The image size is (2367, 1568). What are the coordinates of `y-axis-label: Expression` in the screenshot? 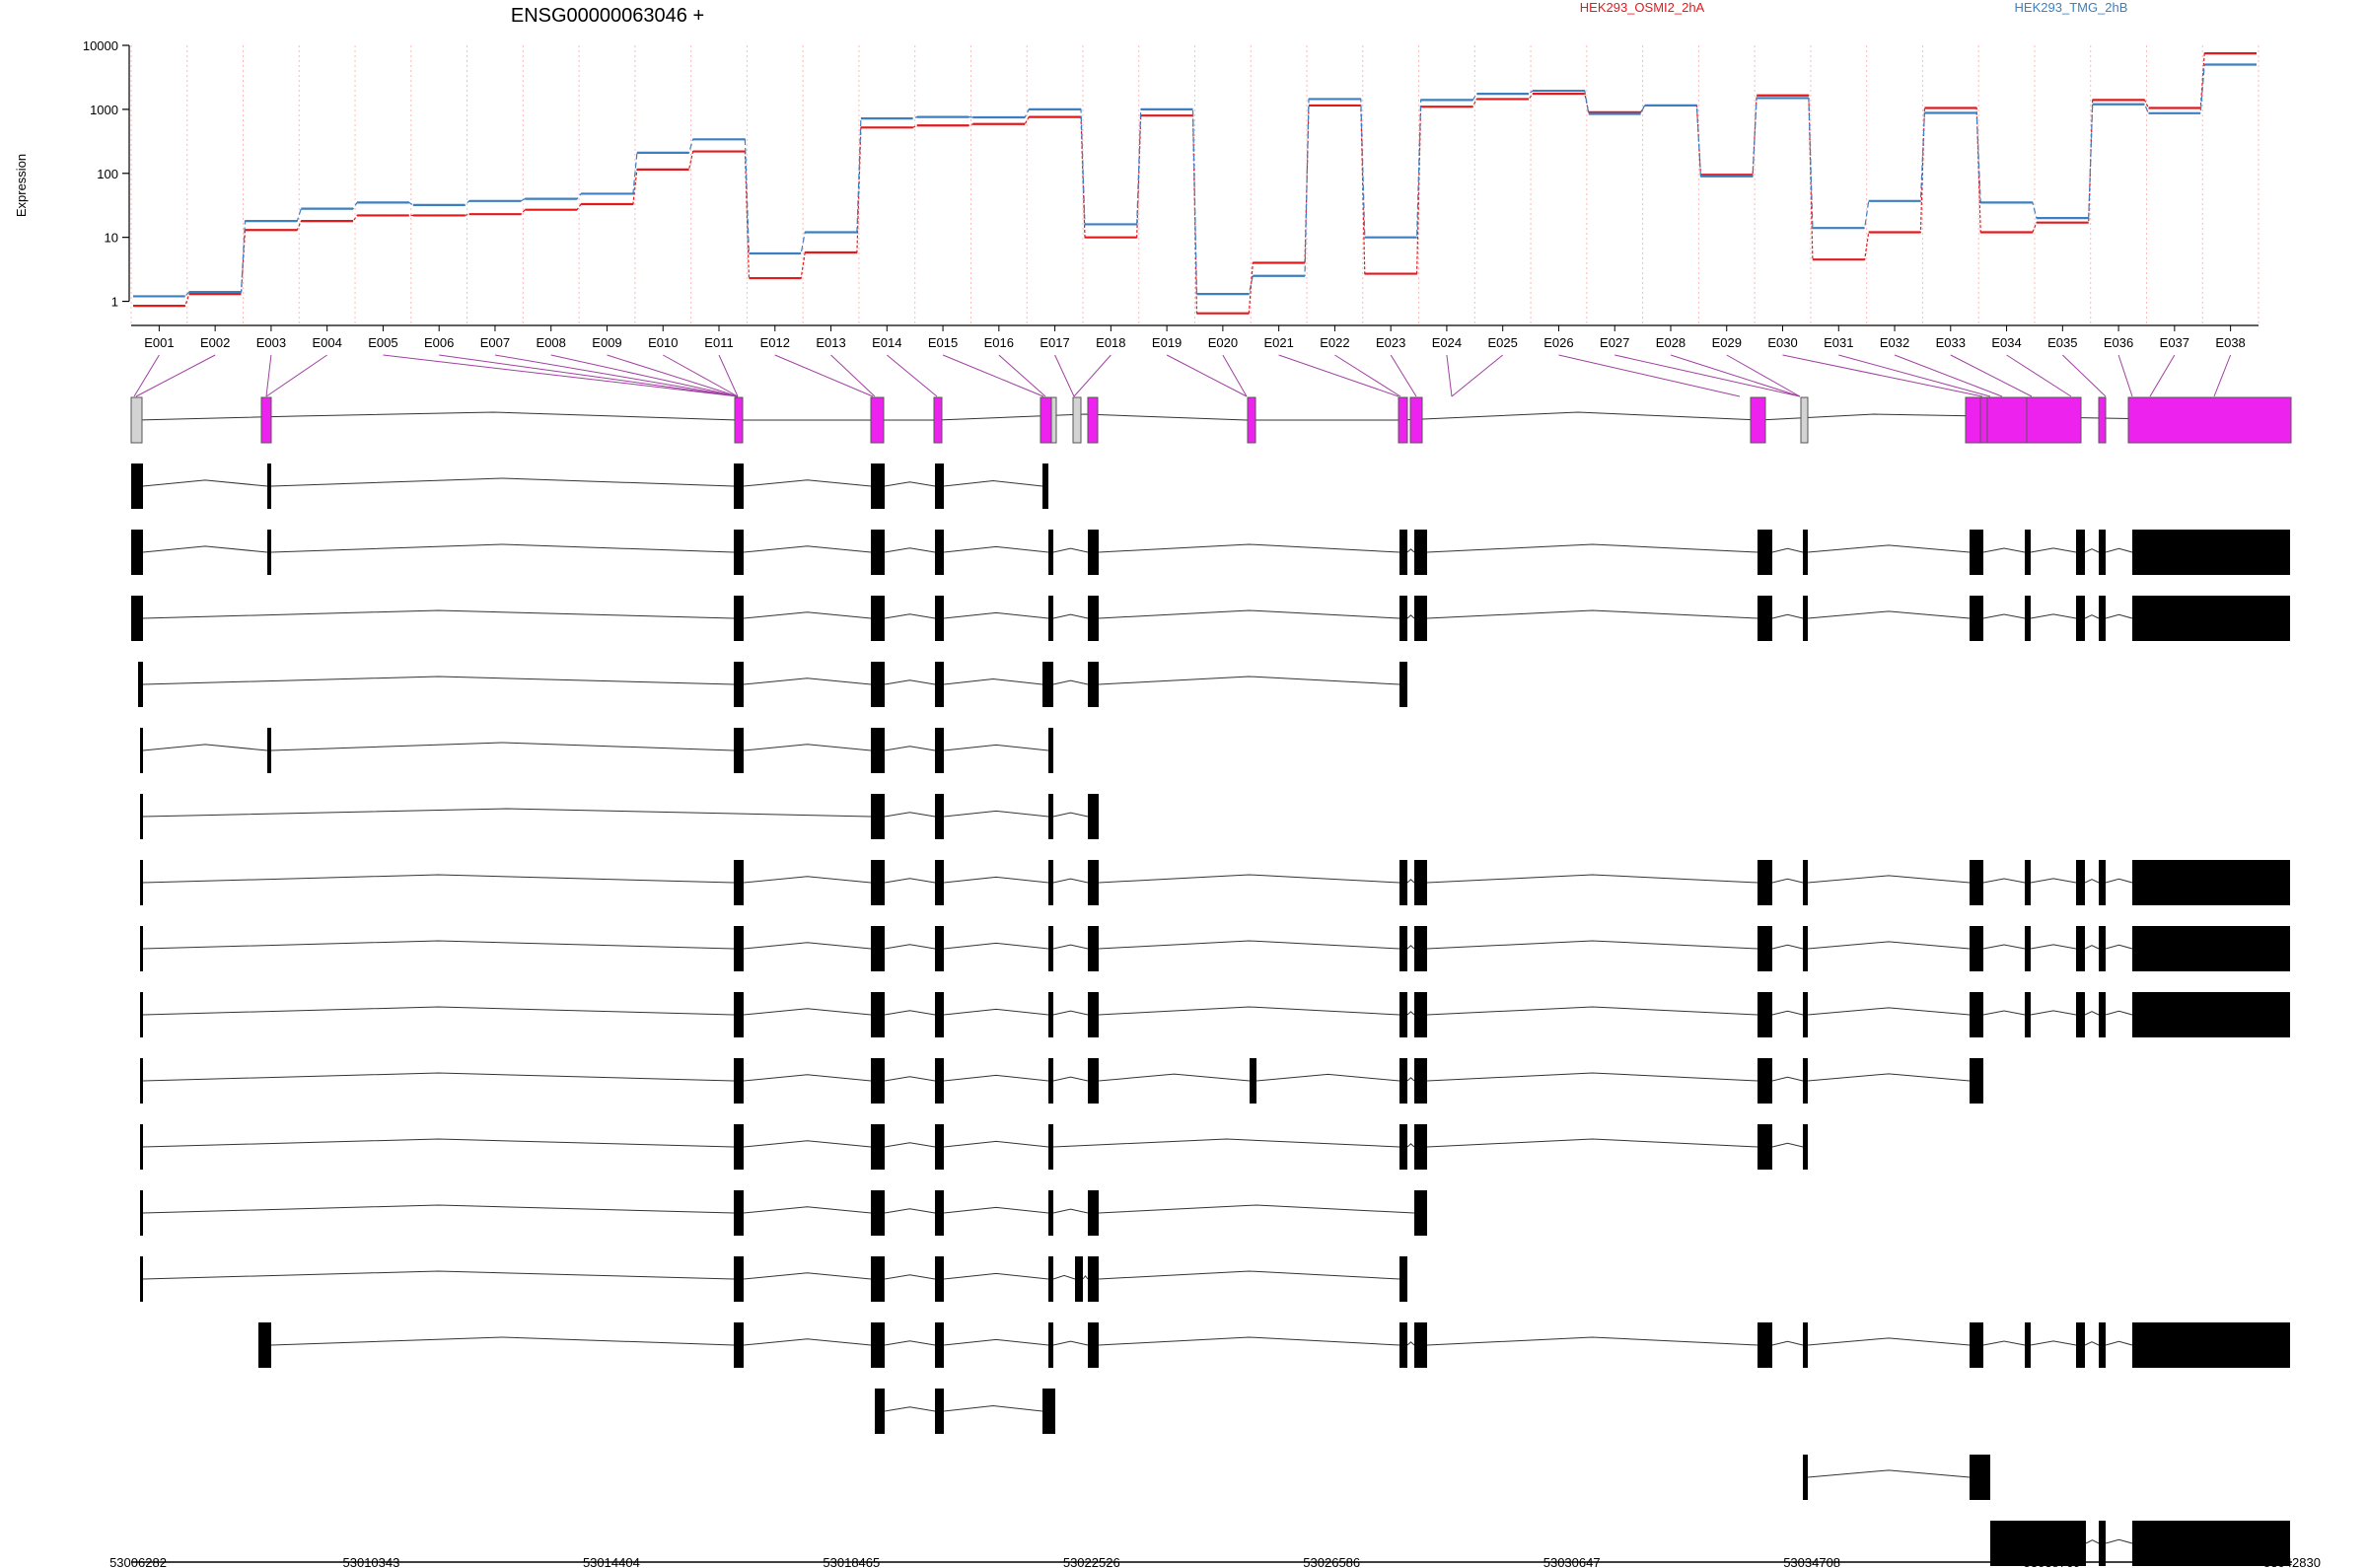 It's located at (21, 185).